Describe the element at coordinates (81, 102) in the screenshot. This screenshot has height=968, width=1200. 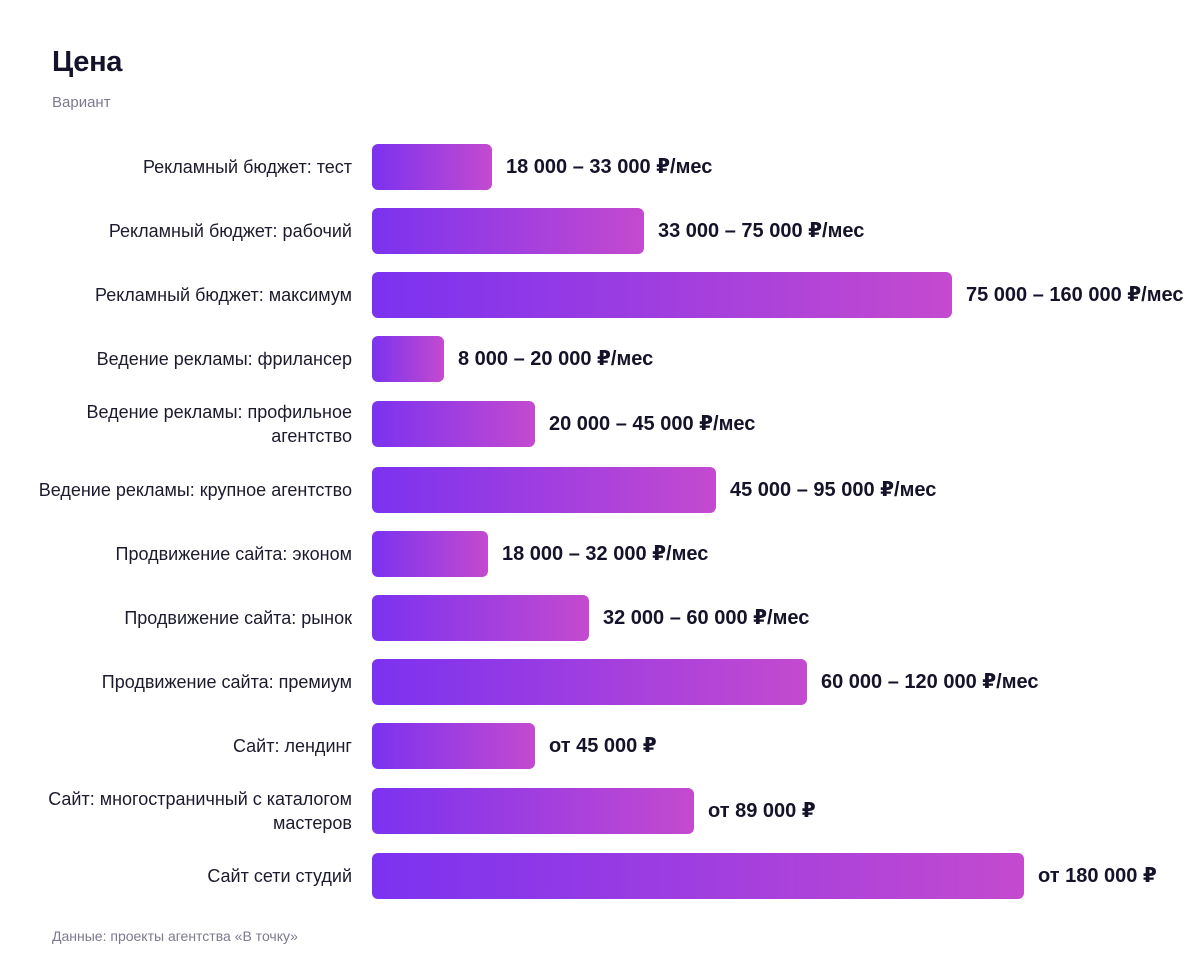
I see `chart-subtitle: Вариант` at that location.